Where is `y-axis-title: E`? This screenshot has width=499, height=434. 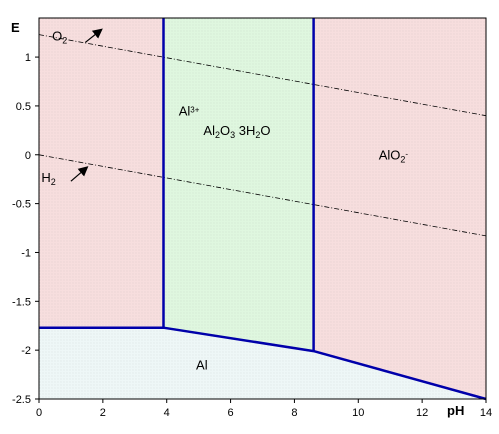
y-axis-title: E is located at coordinates (15, 27).